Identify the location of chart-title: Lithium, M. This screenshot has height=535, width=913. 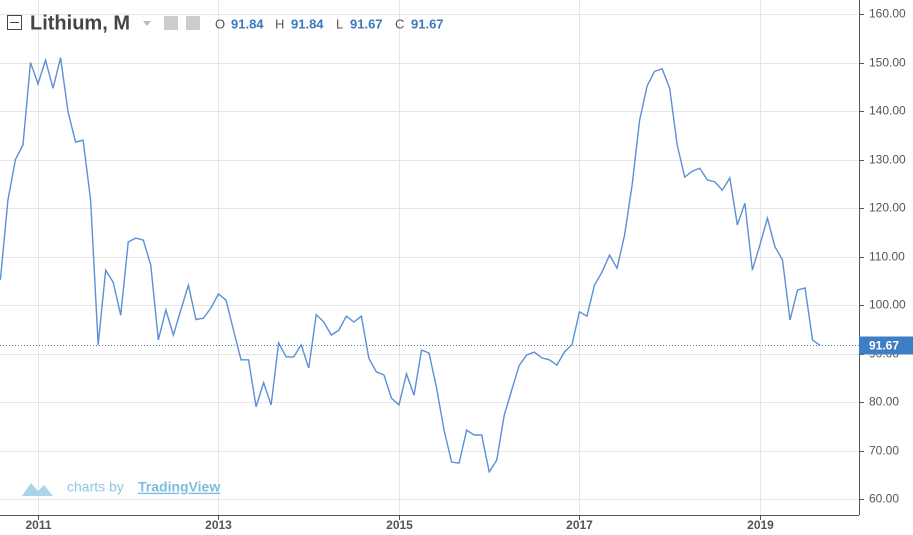
(80, 23).